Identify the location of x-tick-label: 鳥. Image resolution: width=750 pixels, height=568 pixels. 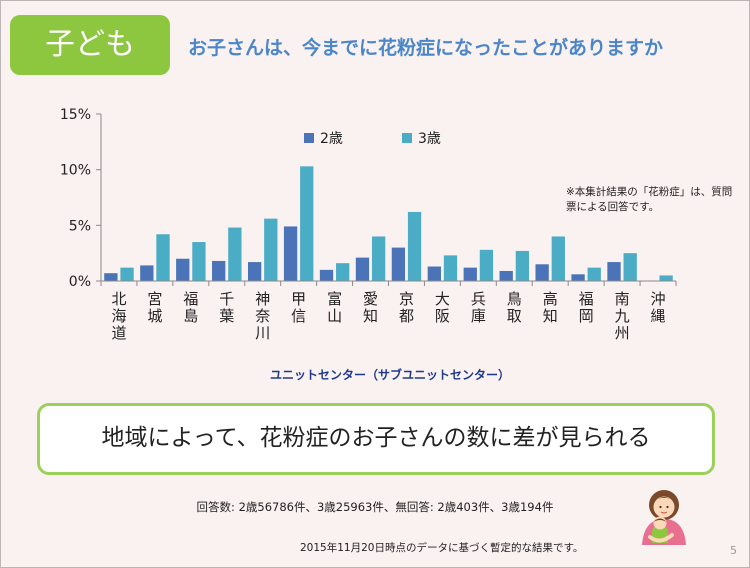
(514, 299).